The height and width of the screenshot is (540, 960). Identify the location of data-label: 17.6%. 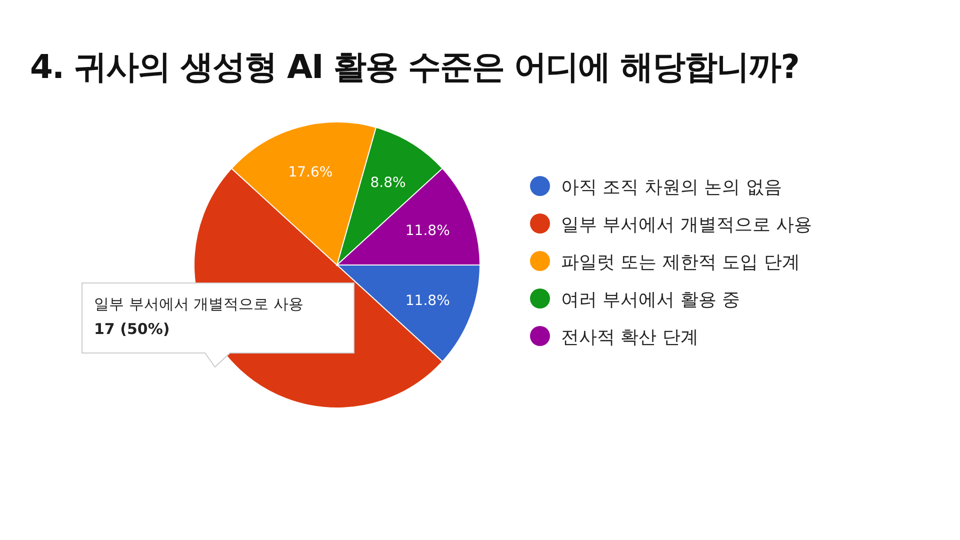
(310, 172).